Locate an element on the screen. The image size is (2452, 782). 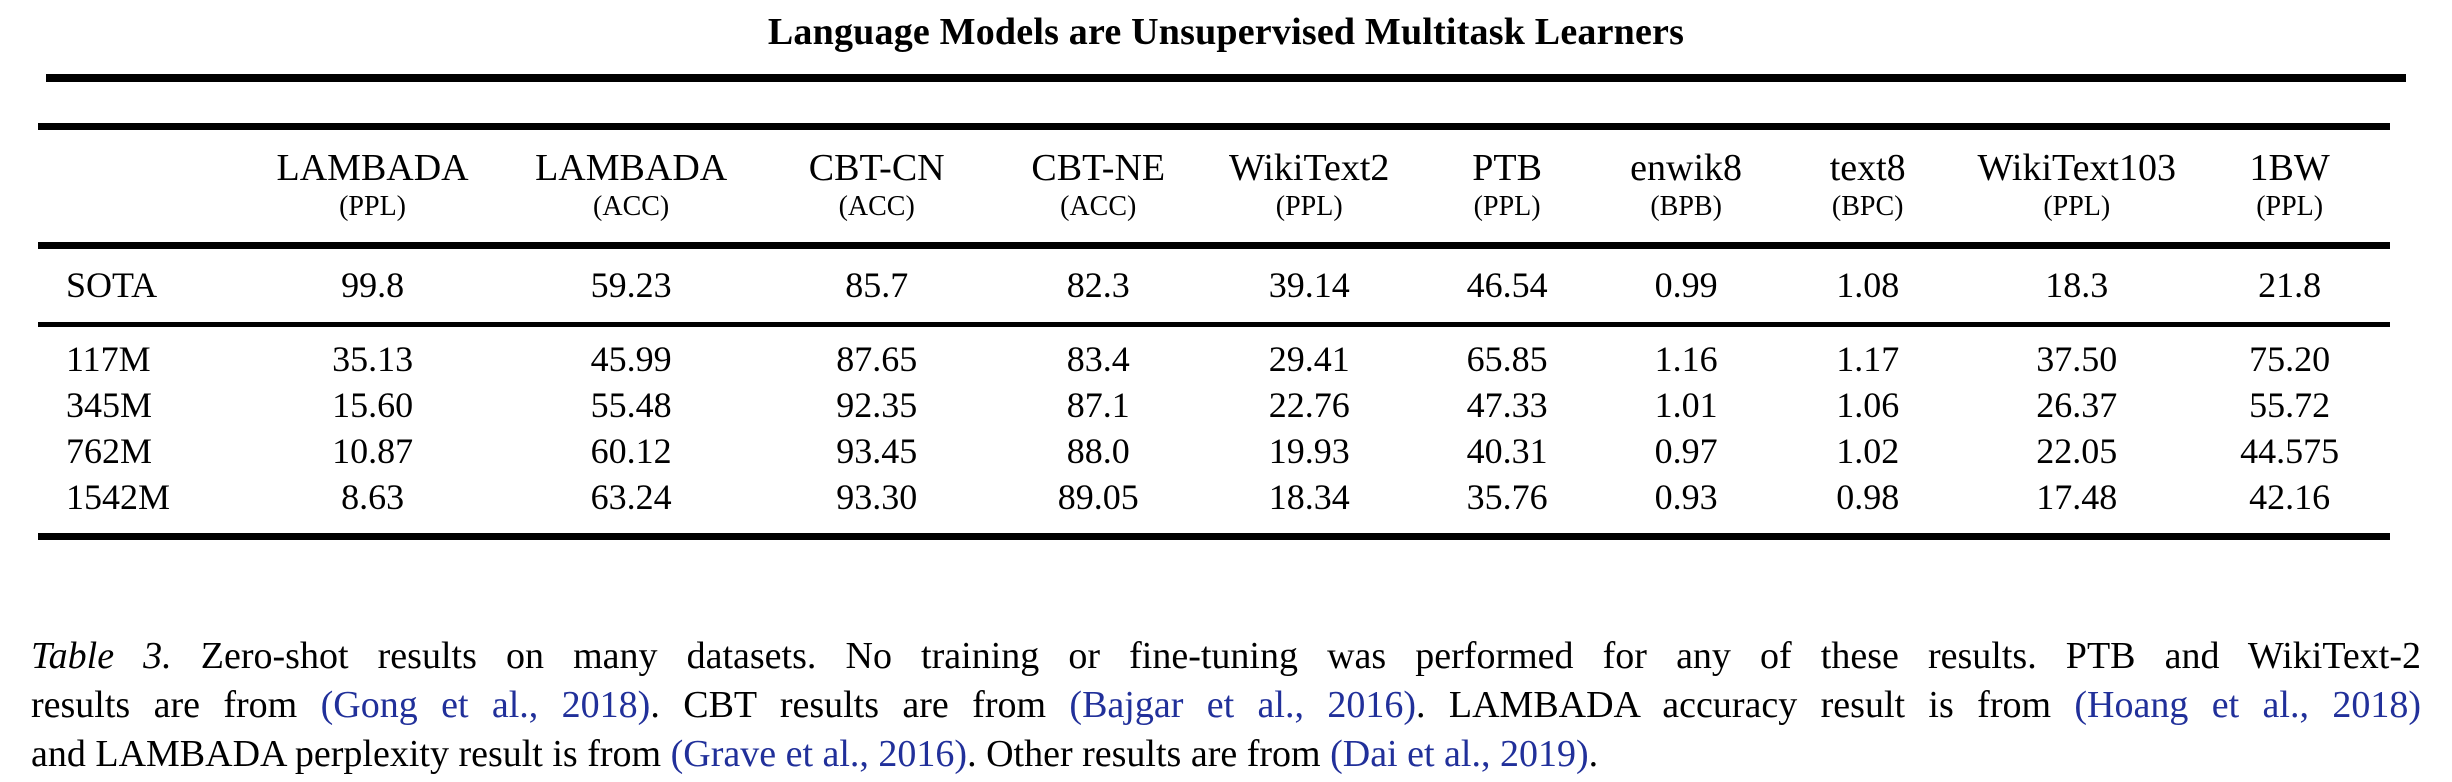
metric-cell: 21.8 is located at coordinates (2290, 285).